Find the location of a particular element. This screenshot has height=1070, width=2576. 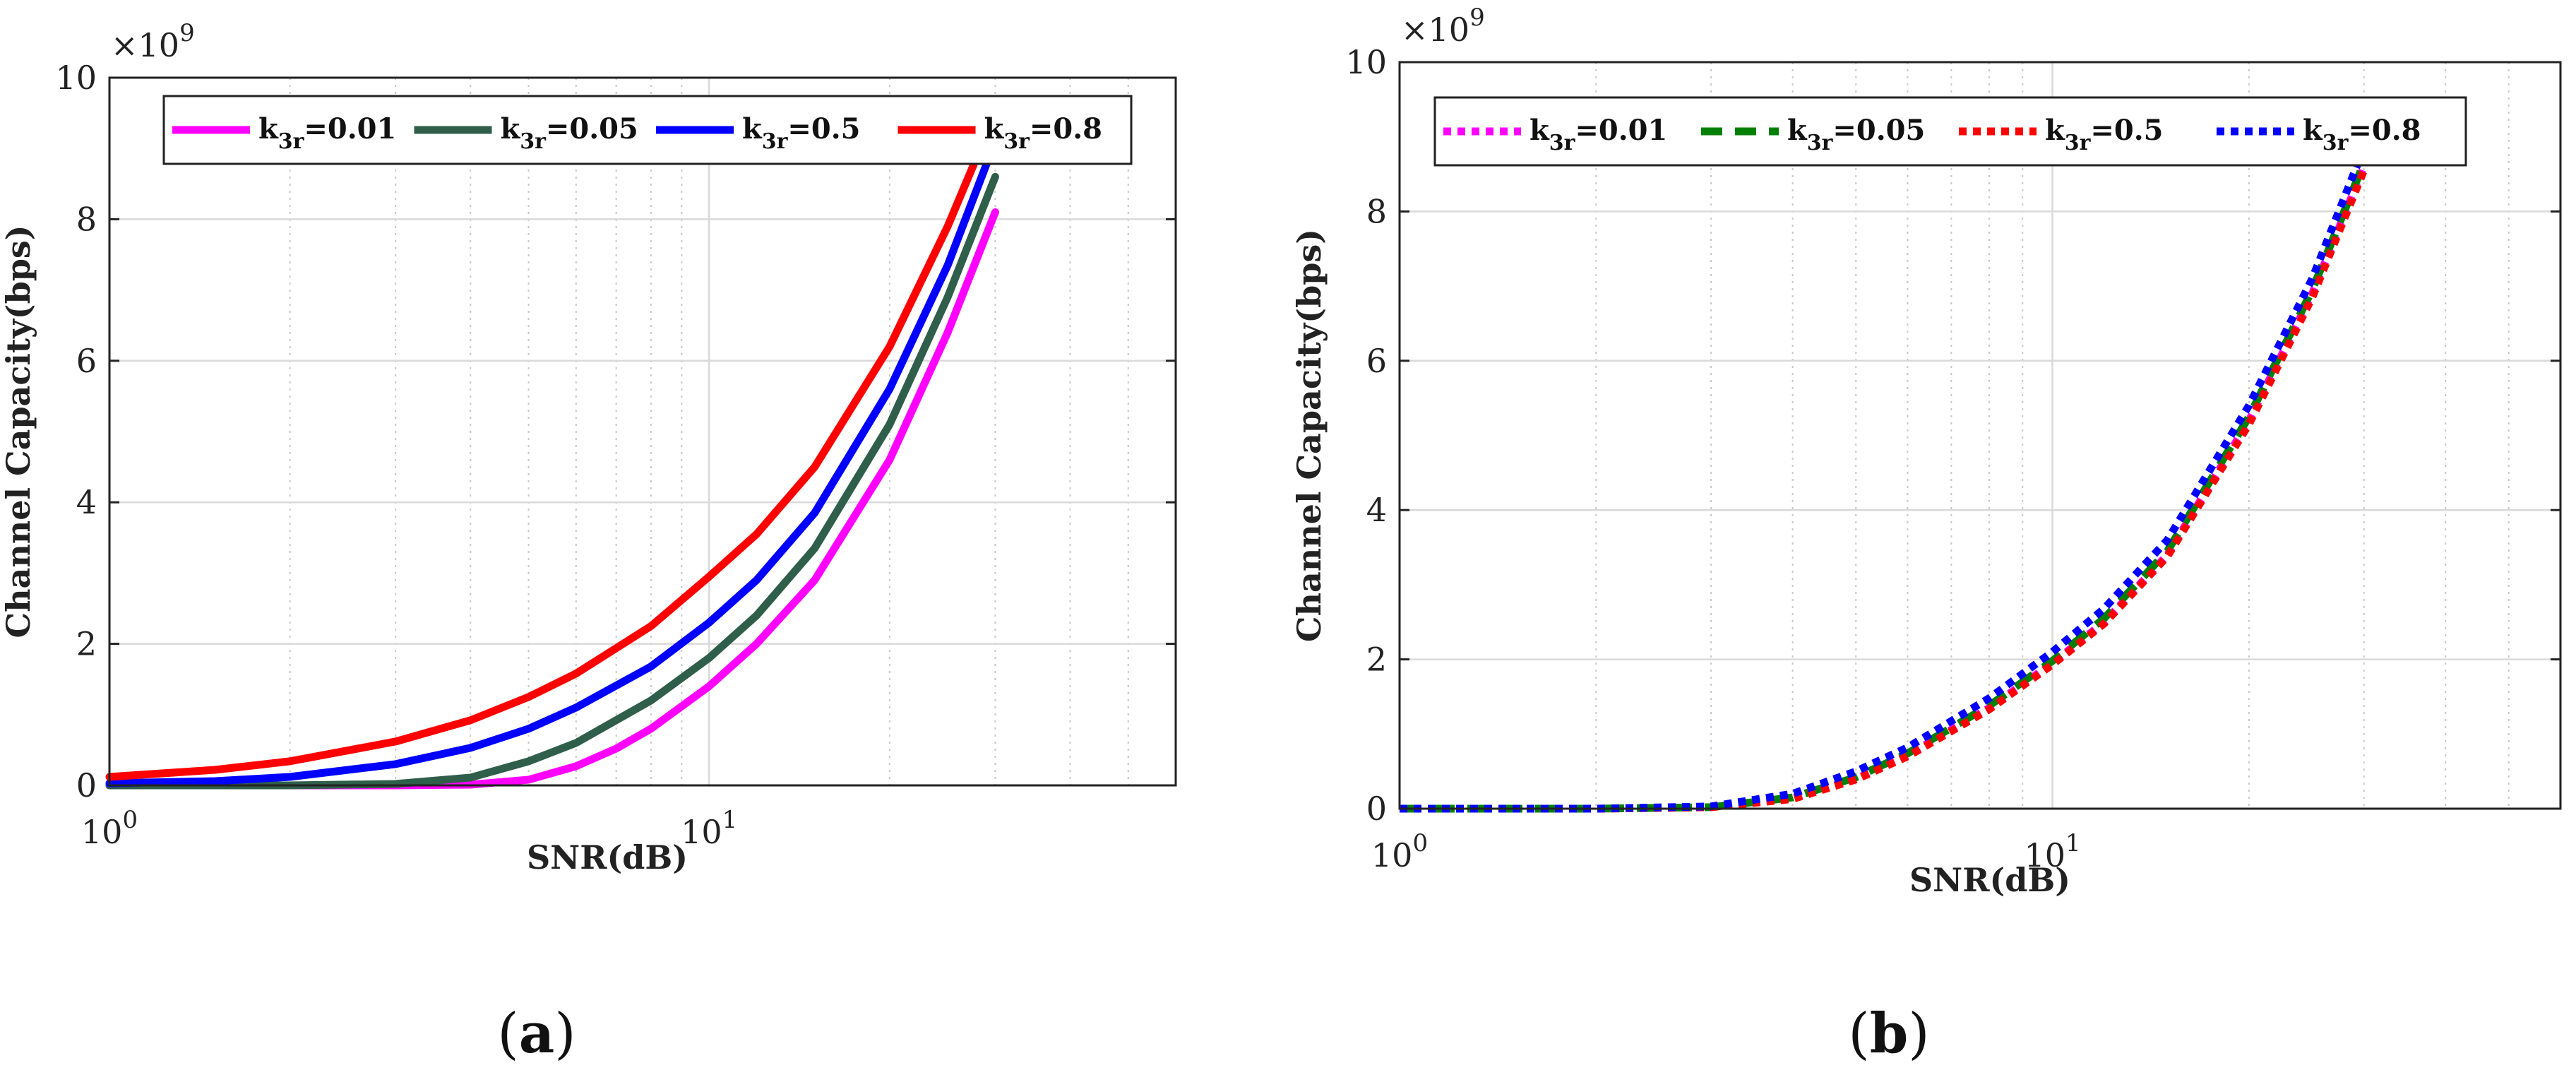

panel-caption: (a) is located at coordinates (536, 1033).